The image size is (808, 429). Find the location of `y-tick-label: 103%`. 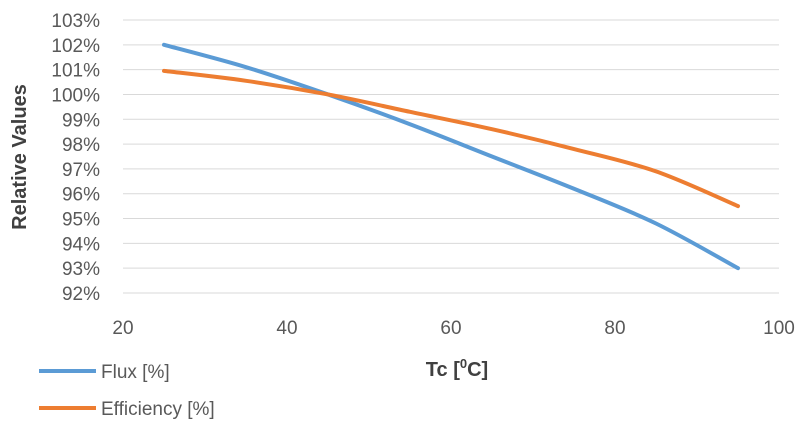

y-tick-label: 103% is located at coordinates (75, 21).